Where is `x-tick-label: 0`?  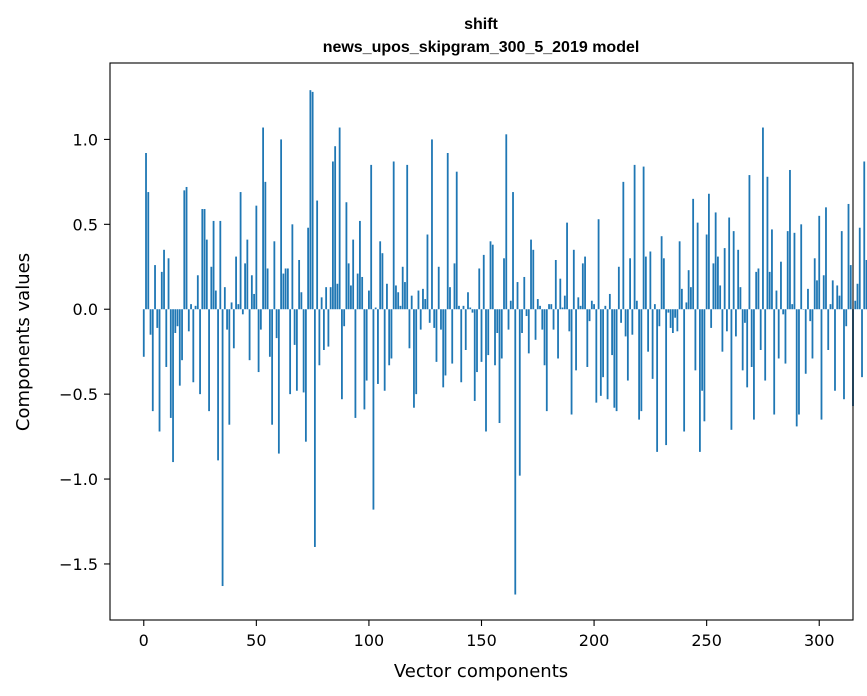
x-tick-label: 0 is located at coordinates (144, 640).